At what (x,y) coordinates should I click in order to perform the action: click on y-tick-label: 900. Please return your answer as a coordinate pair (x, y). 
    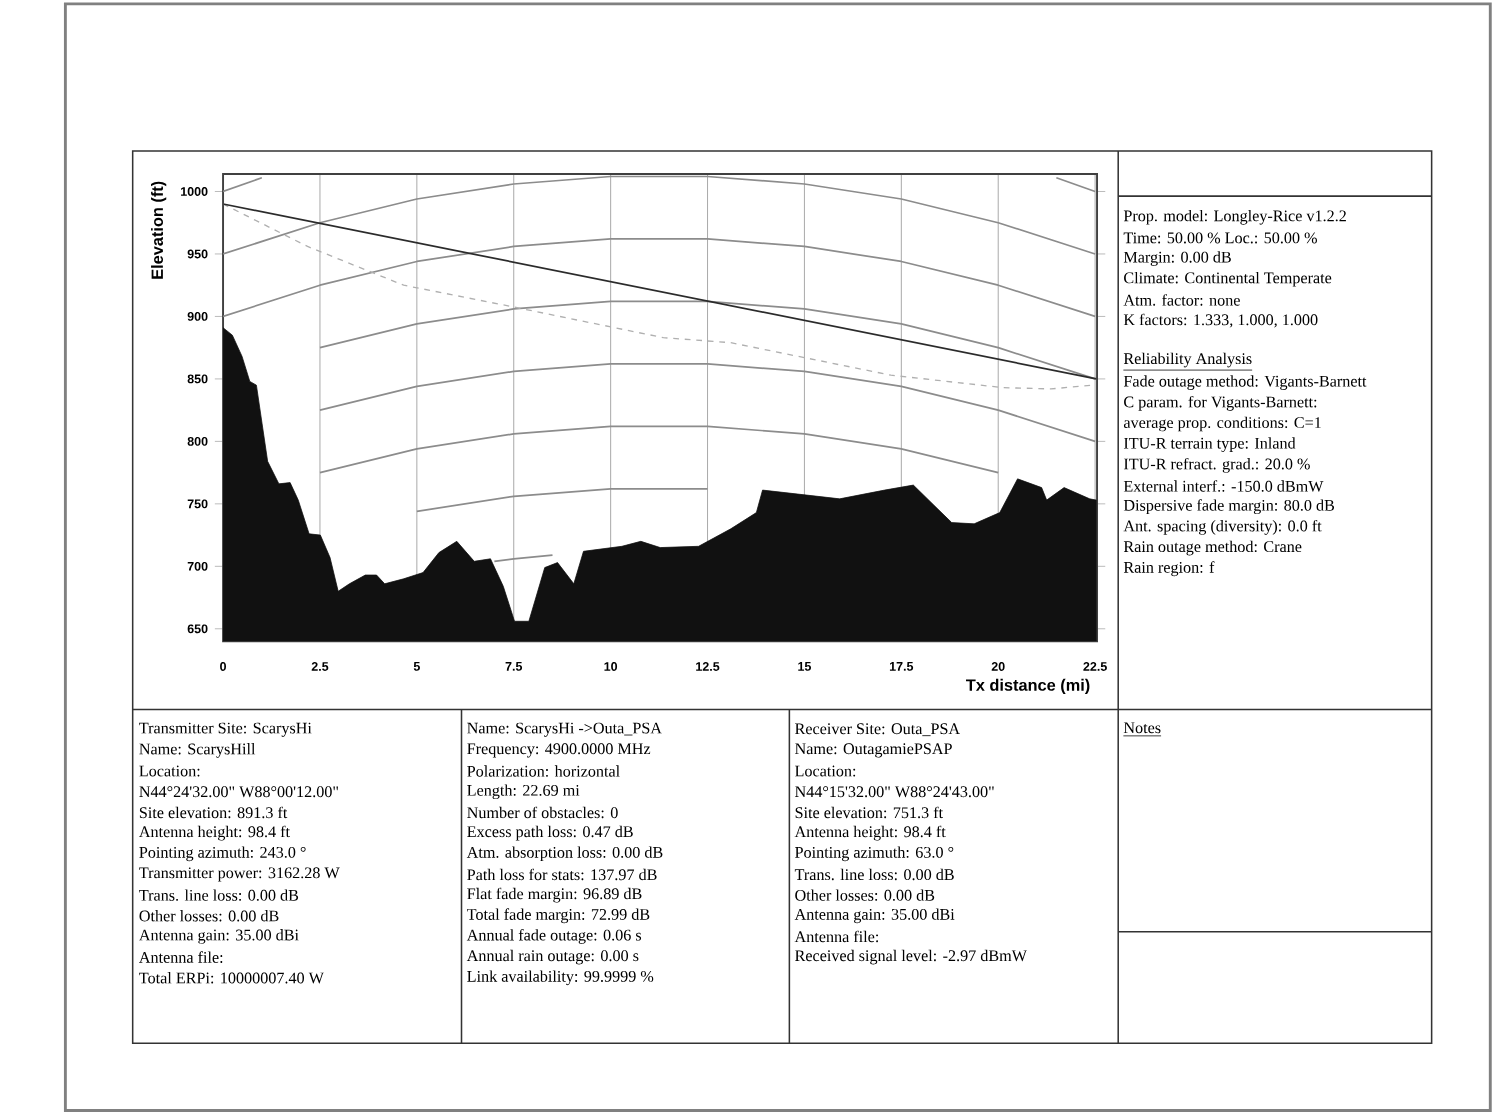
    Looking at the image, I should click on (197, 316).